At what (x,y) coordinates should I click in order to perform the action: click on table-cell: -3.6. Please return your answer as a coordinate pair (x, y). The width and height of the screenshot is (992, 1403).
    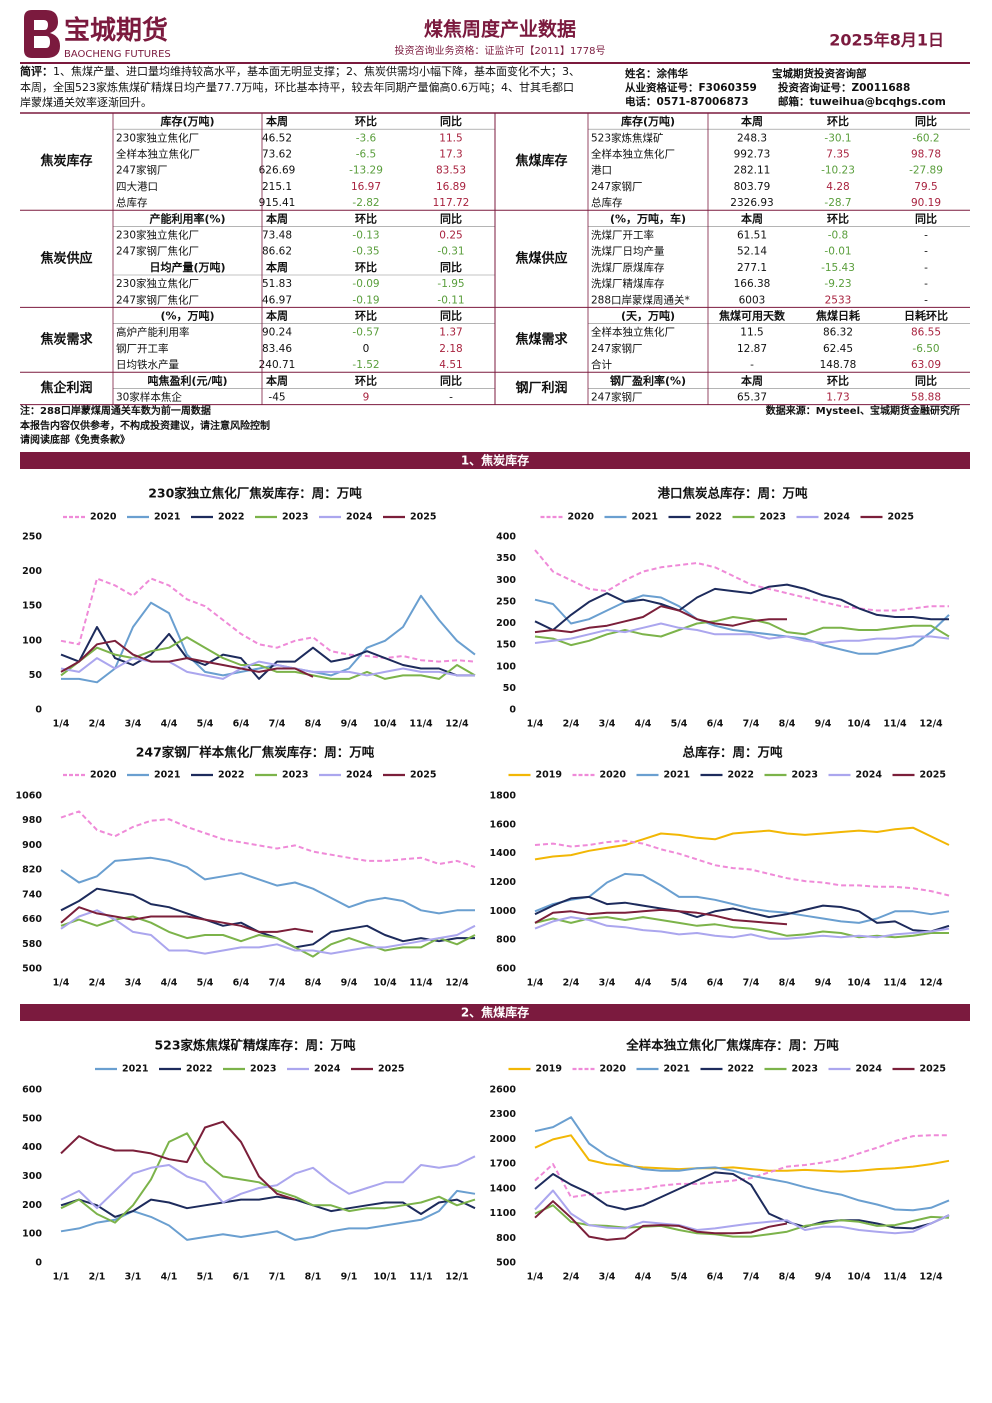
    Looking at the image, I should click on (366, 138).